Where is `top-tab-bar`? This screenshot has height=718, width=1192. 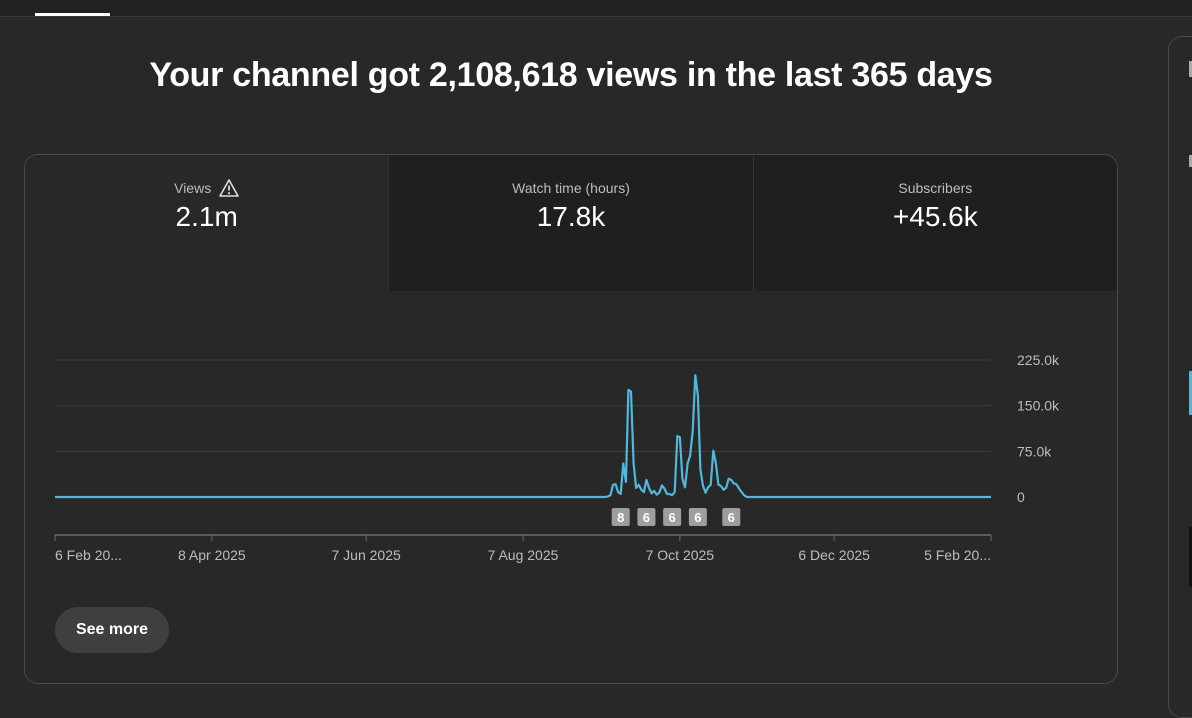
top-tab-bar is located at coordinates (596, 8).